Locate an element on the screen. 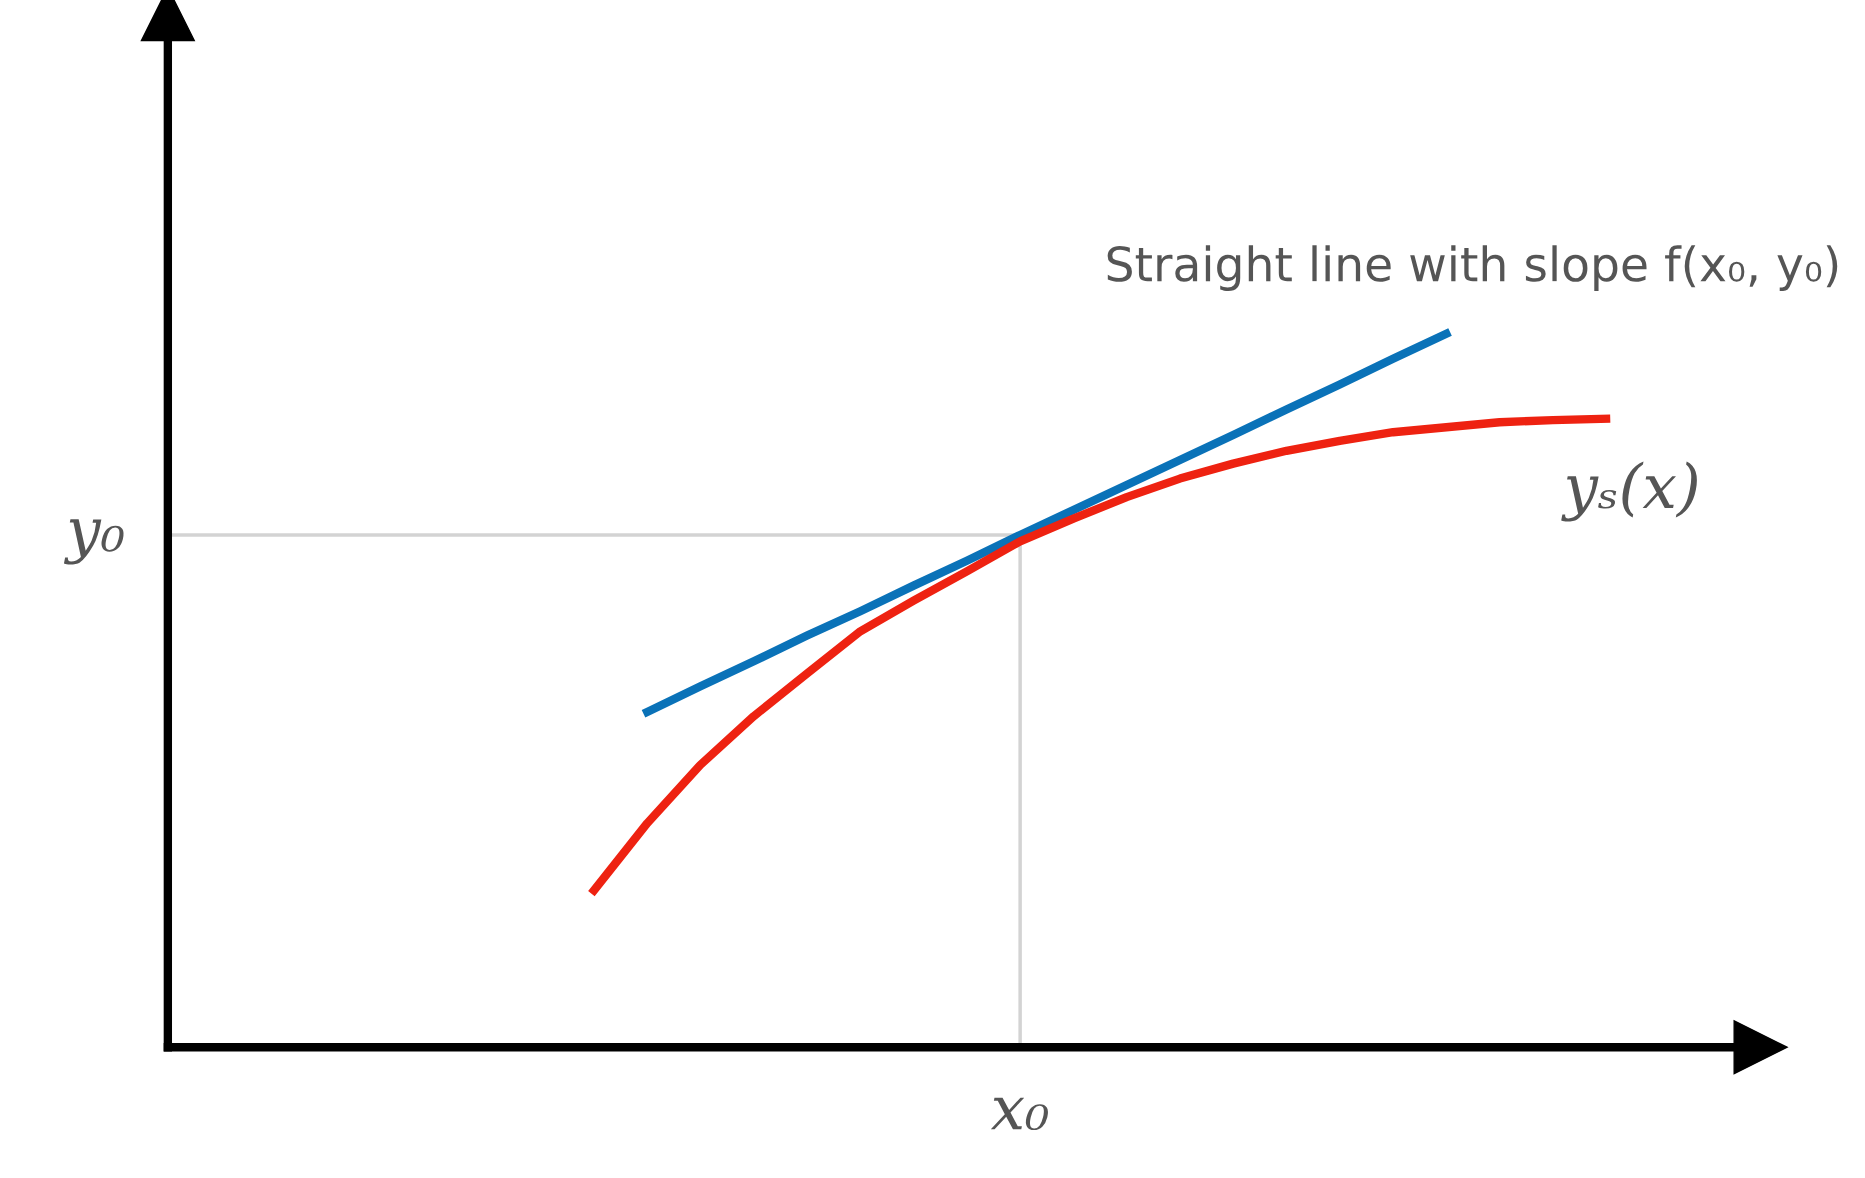 The height and width of the screenshot is (1178, 1865). series-label: yₛ(x) is located at coordinates (1629, 491).